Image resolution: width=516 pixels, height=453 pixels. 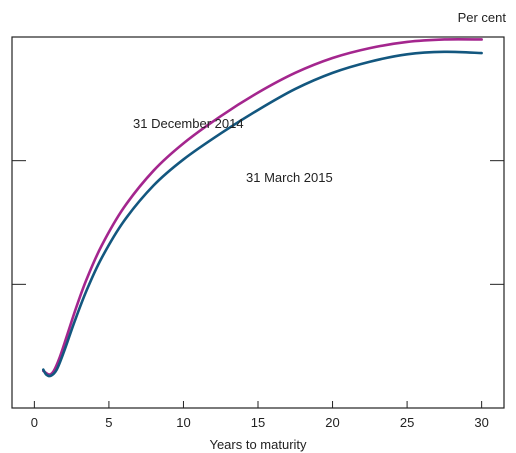 I want to click on y-axis-unit-label: Per cent, so click(x=482, y=17).